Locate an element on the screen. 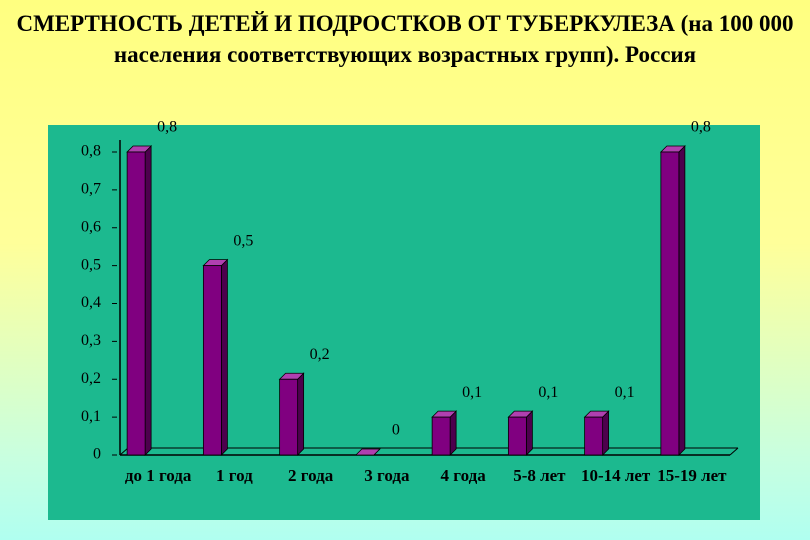 The height and width of the screenshot is (540, 810). y-tick-label: 0 is located at coordinates (97, 454).